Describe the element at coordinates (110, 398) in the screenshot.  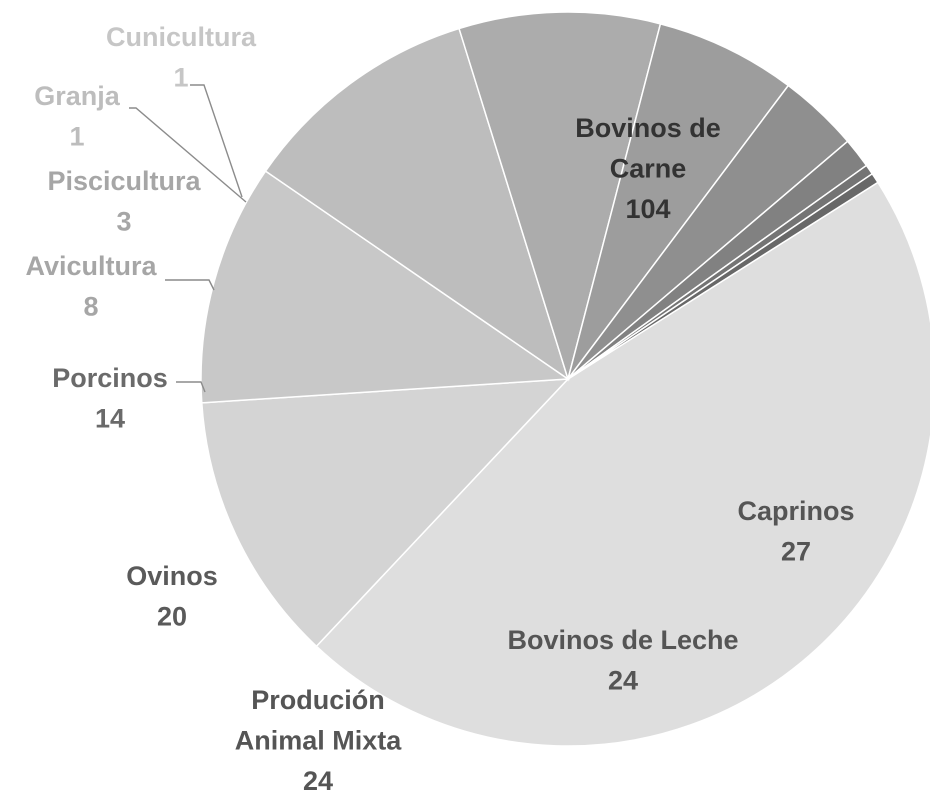
I see `data-label-porcinos: Porcinos 14` at that location.